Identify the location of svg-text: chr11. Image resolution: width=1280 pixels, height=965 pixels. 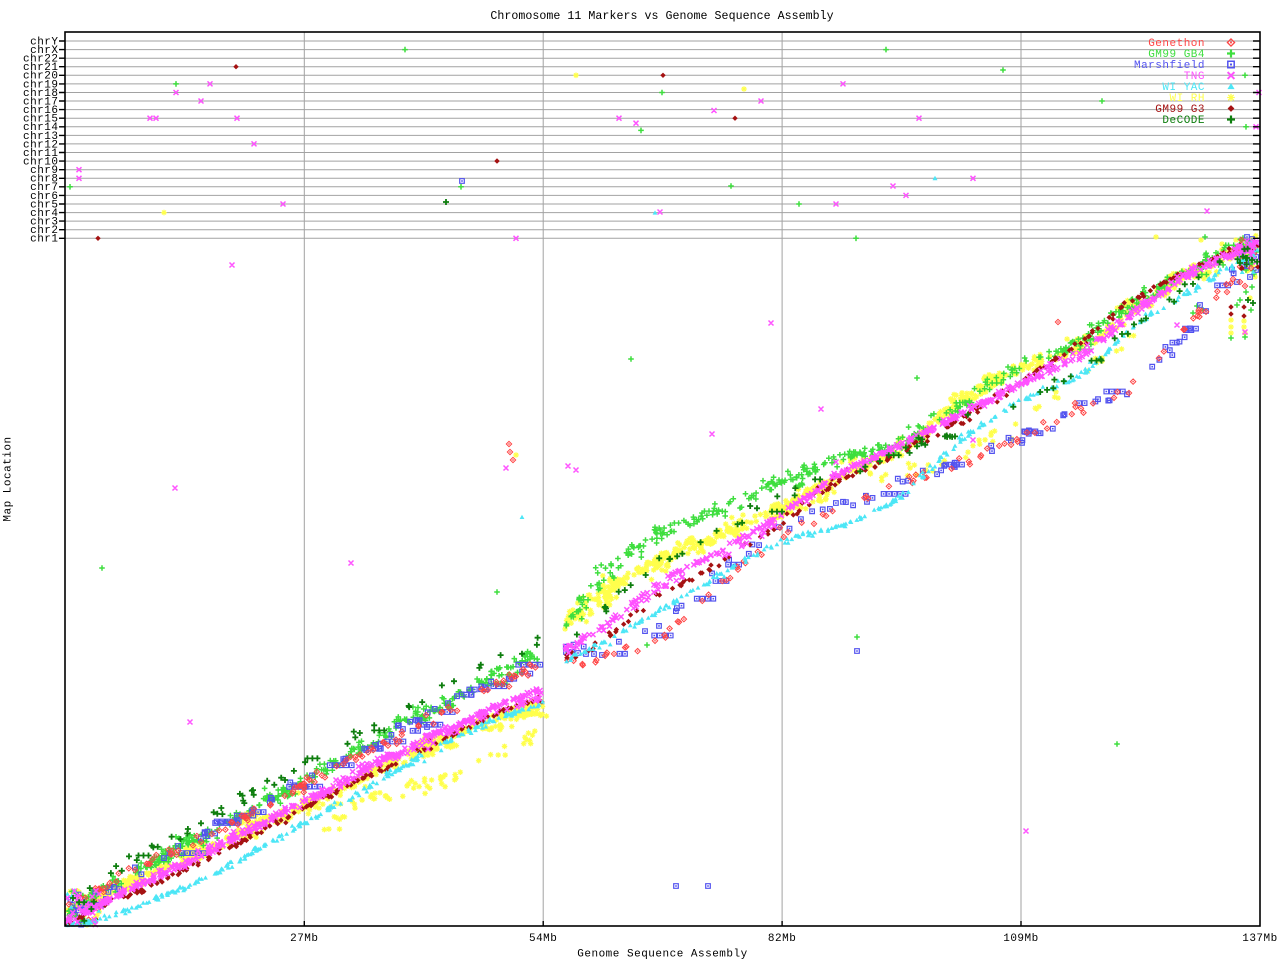
(41, 154).